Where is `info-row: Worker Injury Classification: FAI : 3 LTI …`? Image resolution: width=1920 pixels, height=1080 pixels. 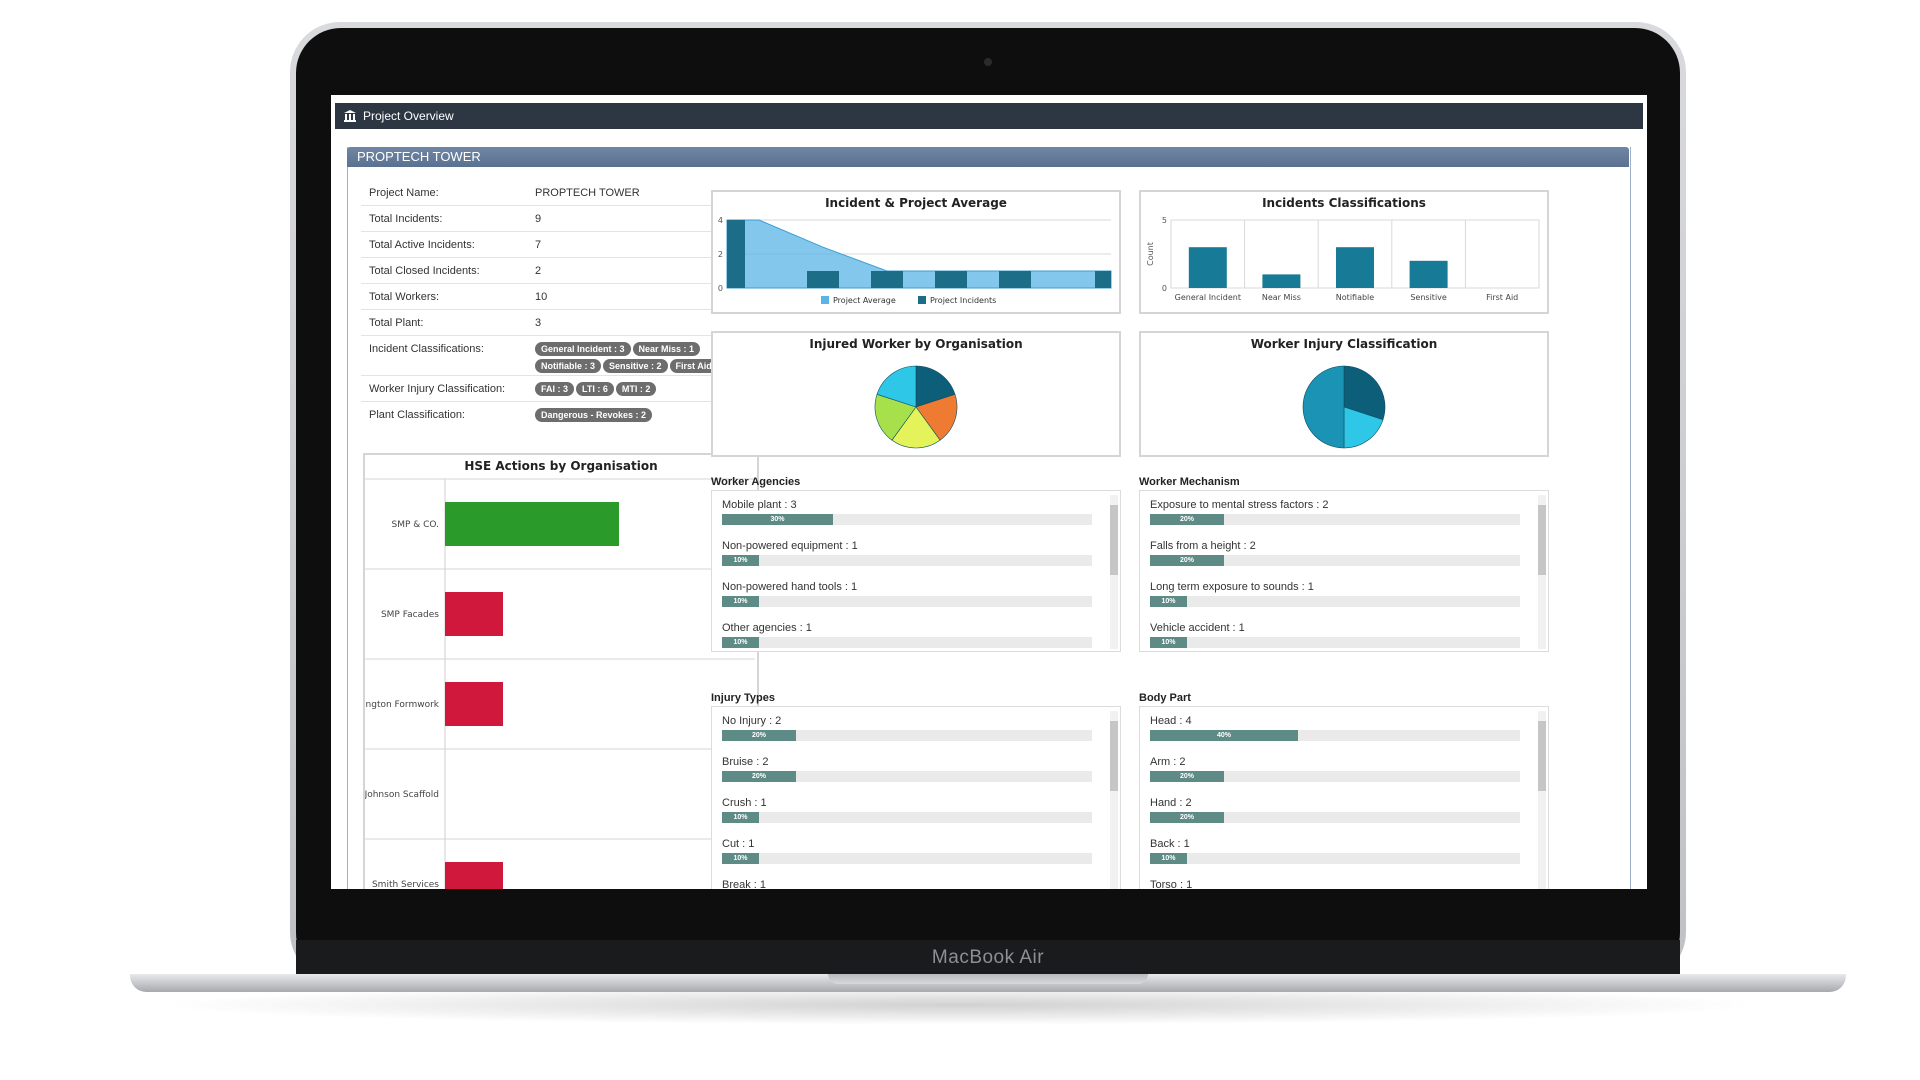 info-row: Worker Injury Classification: FAI : 3 LTI … is located at coordinates (559, 389).